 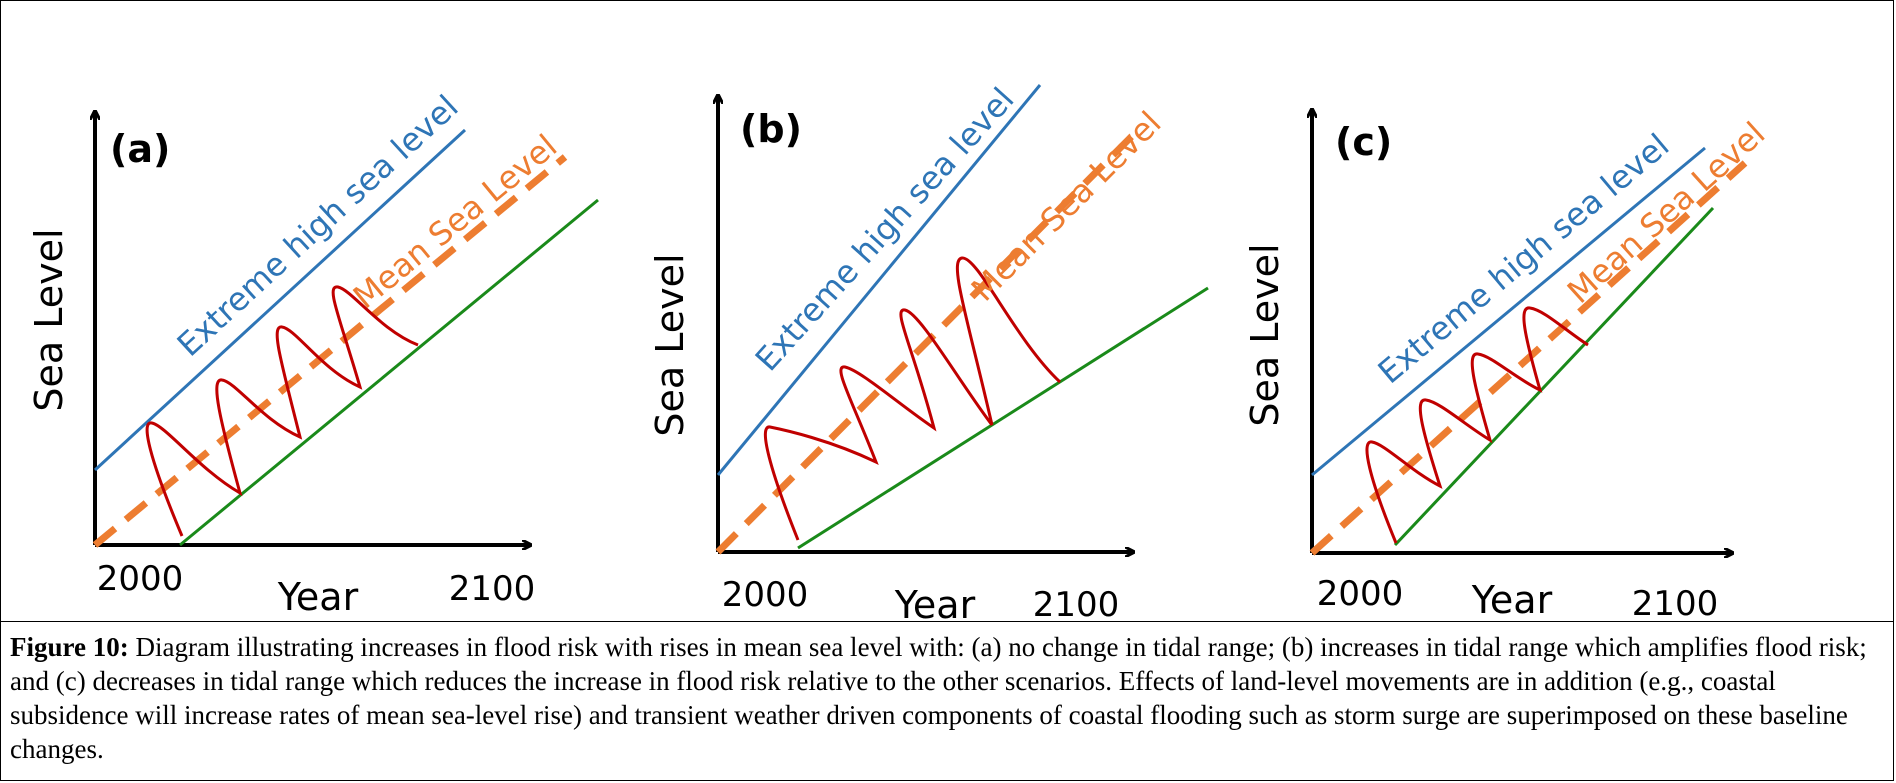 I want to click on tidal-curve-a, so click(x=282, y=411).